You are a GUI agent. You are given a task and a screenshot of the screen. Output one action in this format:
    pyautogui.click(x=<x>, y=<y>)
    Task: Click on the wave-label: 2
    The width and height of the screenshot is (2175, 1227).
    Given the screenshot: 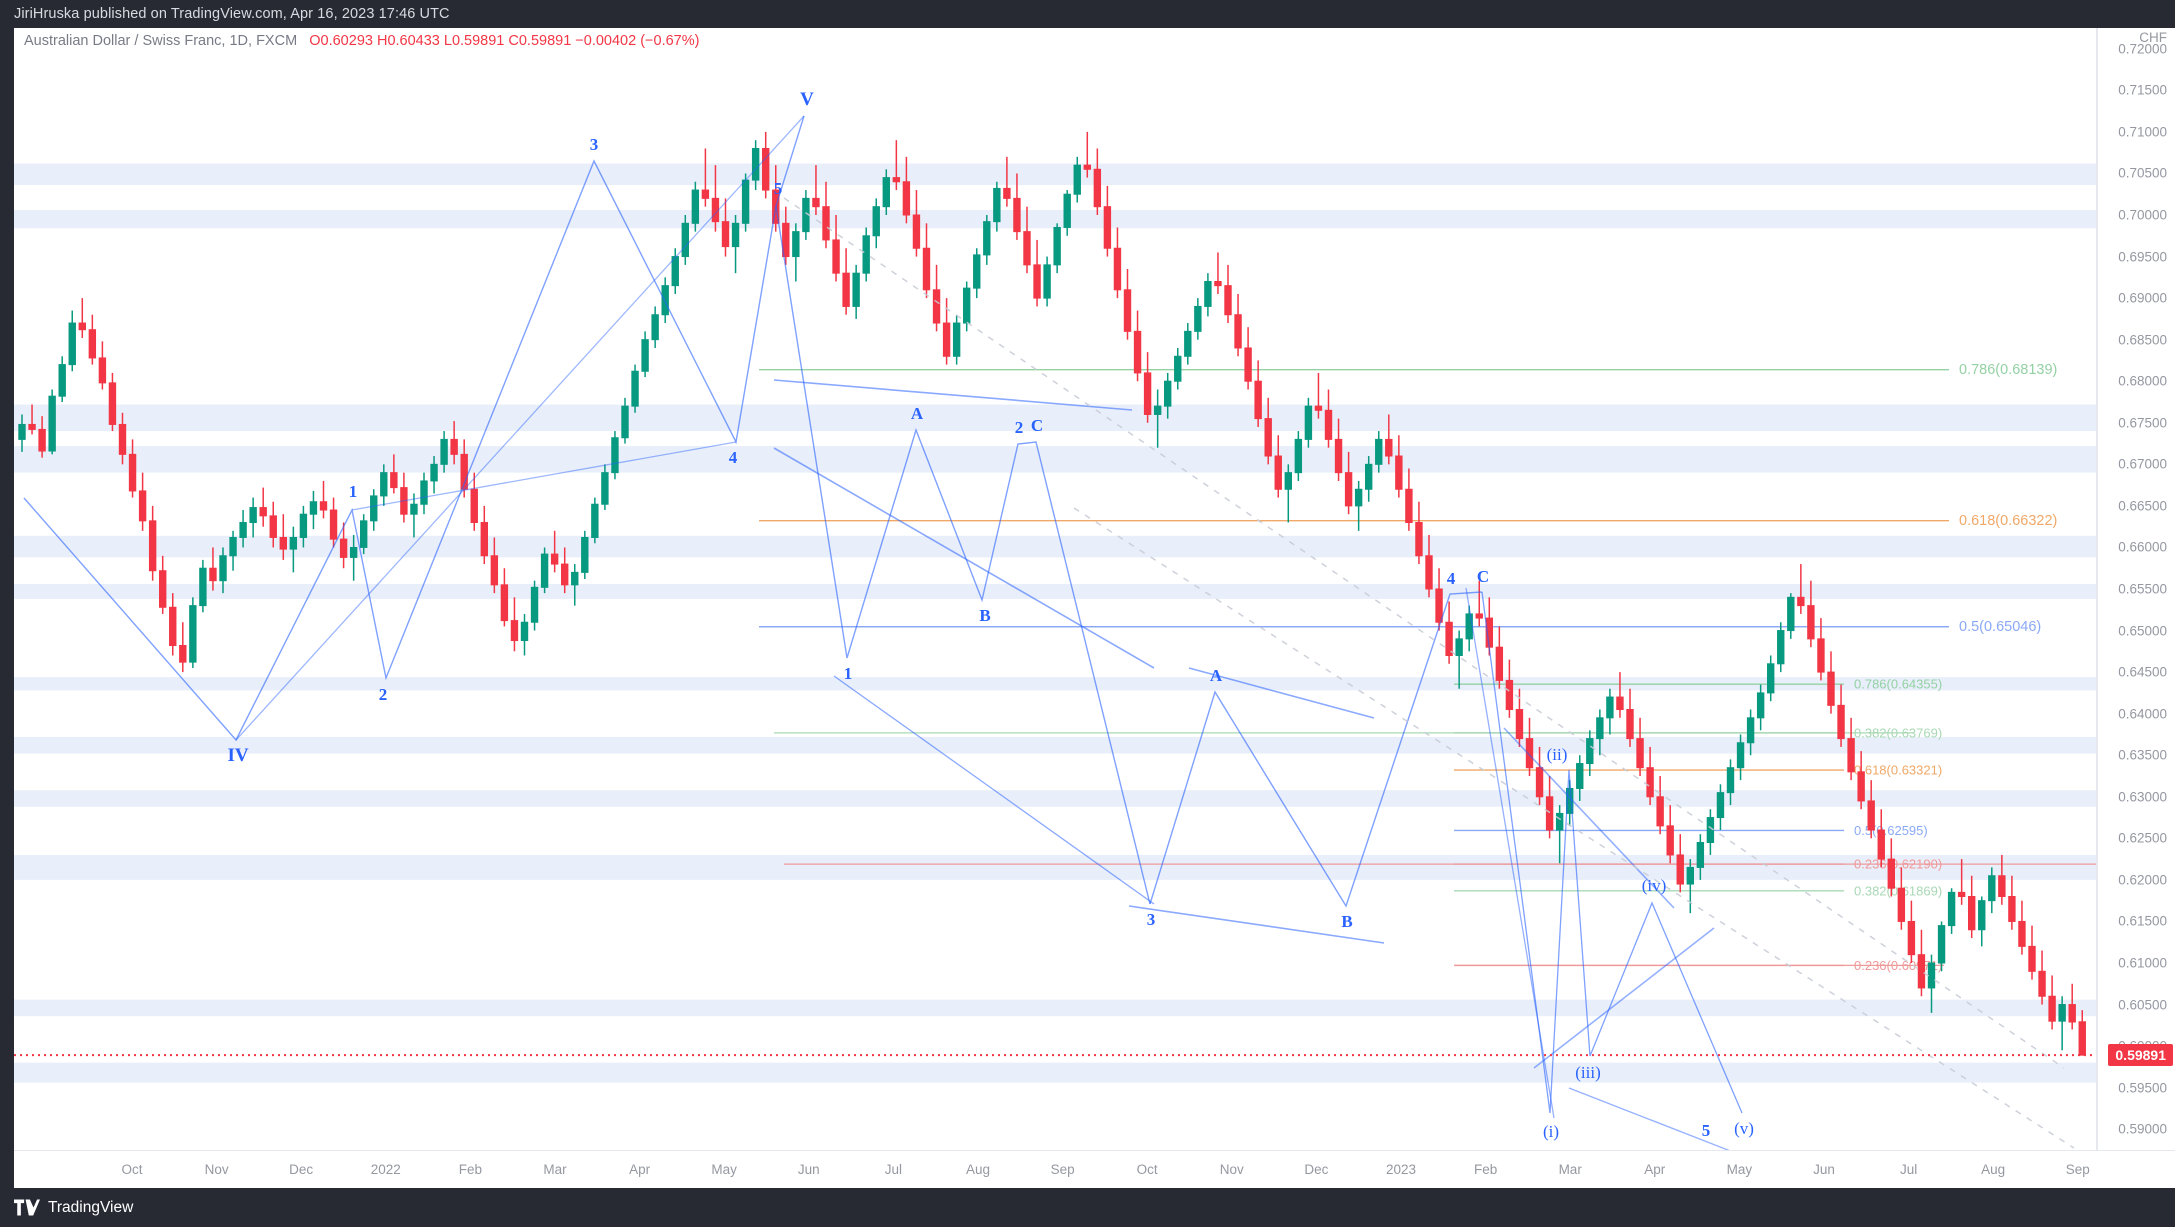 What is the action you would take?
    pyautogui.click(x=1019, y=427)
    